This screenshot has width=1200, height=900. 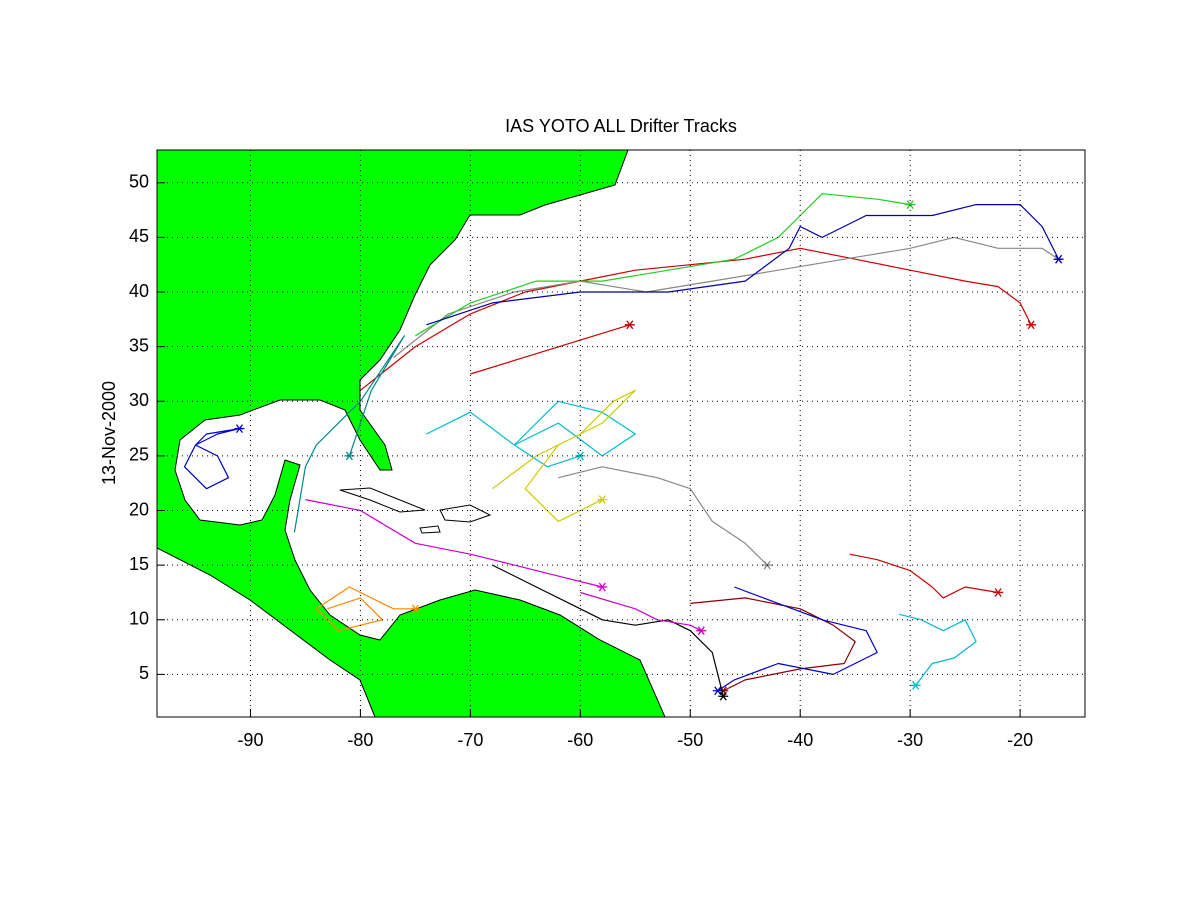 What do you see at coordinates (139, 564) in the screenshot?
I see `y-tick-label: 15` at bounding box center [139, 564].